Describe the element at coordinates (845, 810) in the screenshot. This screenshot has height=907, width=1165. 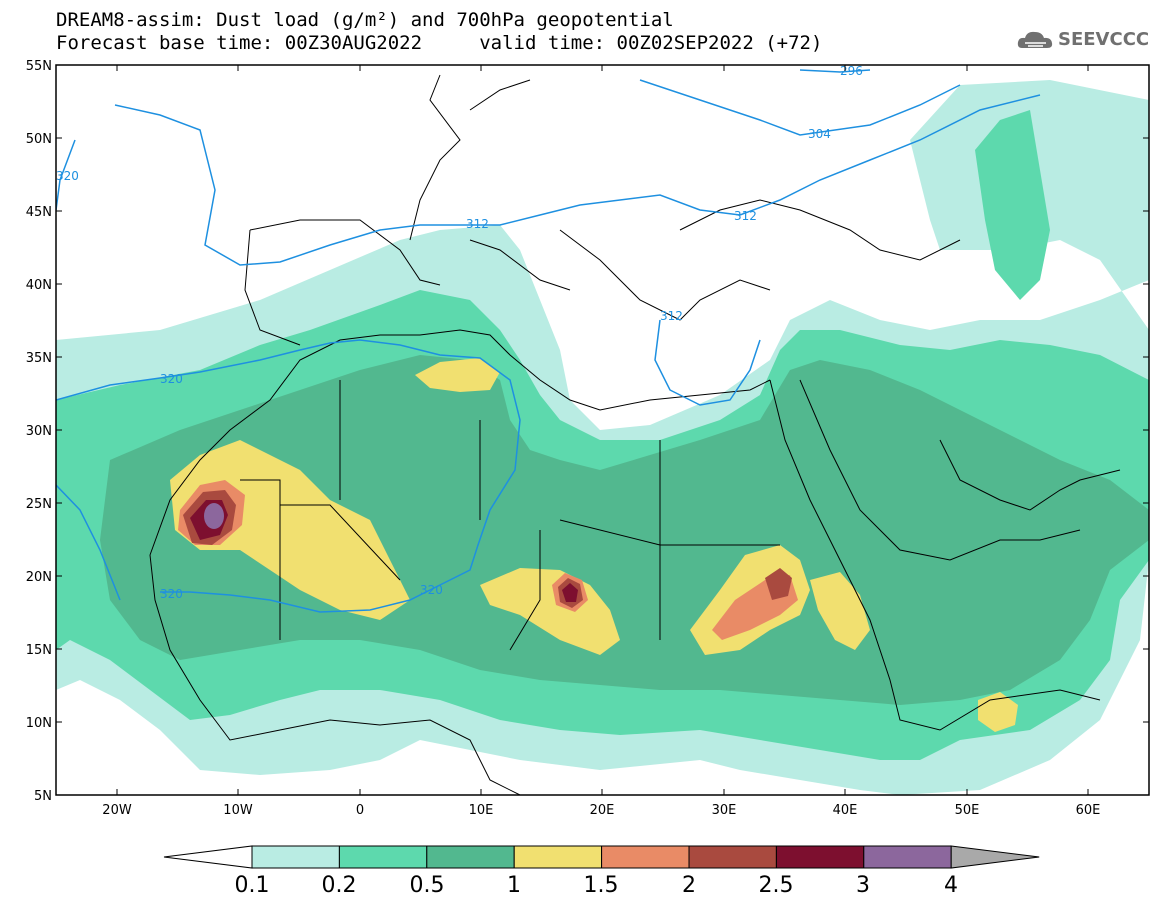
I see `lon-tick-label: 40E` at that location.